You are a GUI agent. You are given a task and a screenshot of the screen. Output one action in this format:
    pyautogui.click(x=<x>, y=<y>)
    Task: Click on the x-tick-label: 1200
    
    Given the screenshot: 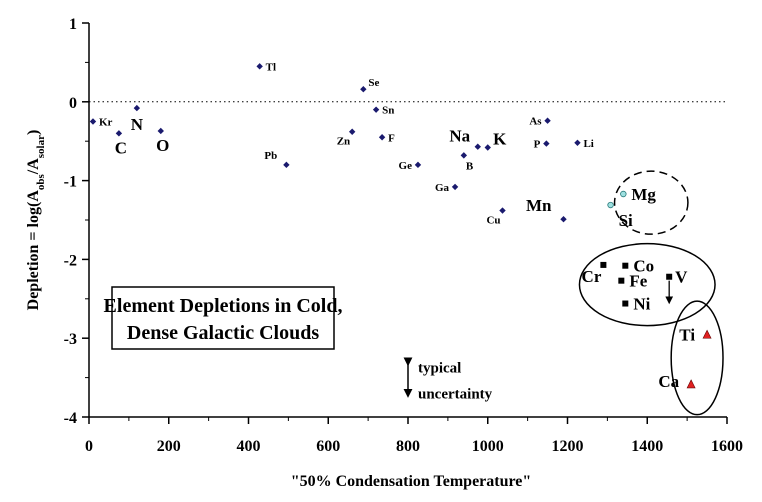 What is the action you would take?
    pyautogui.click(x=568, y=446)
    